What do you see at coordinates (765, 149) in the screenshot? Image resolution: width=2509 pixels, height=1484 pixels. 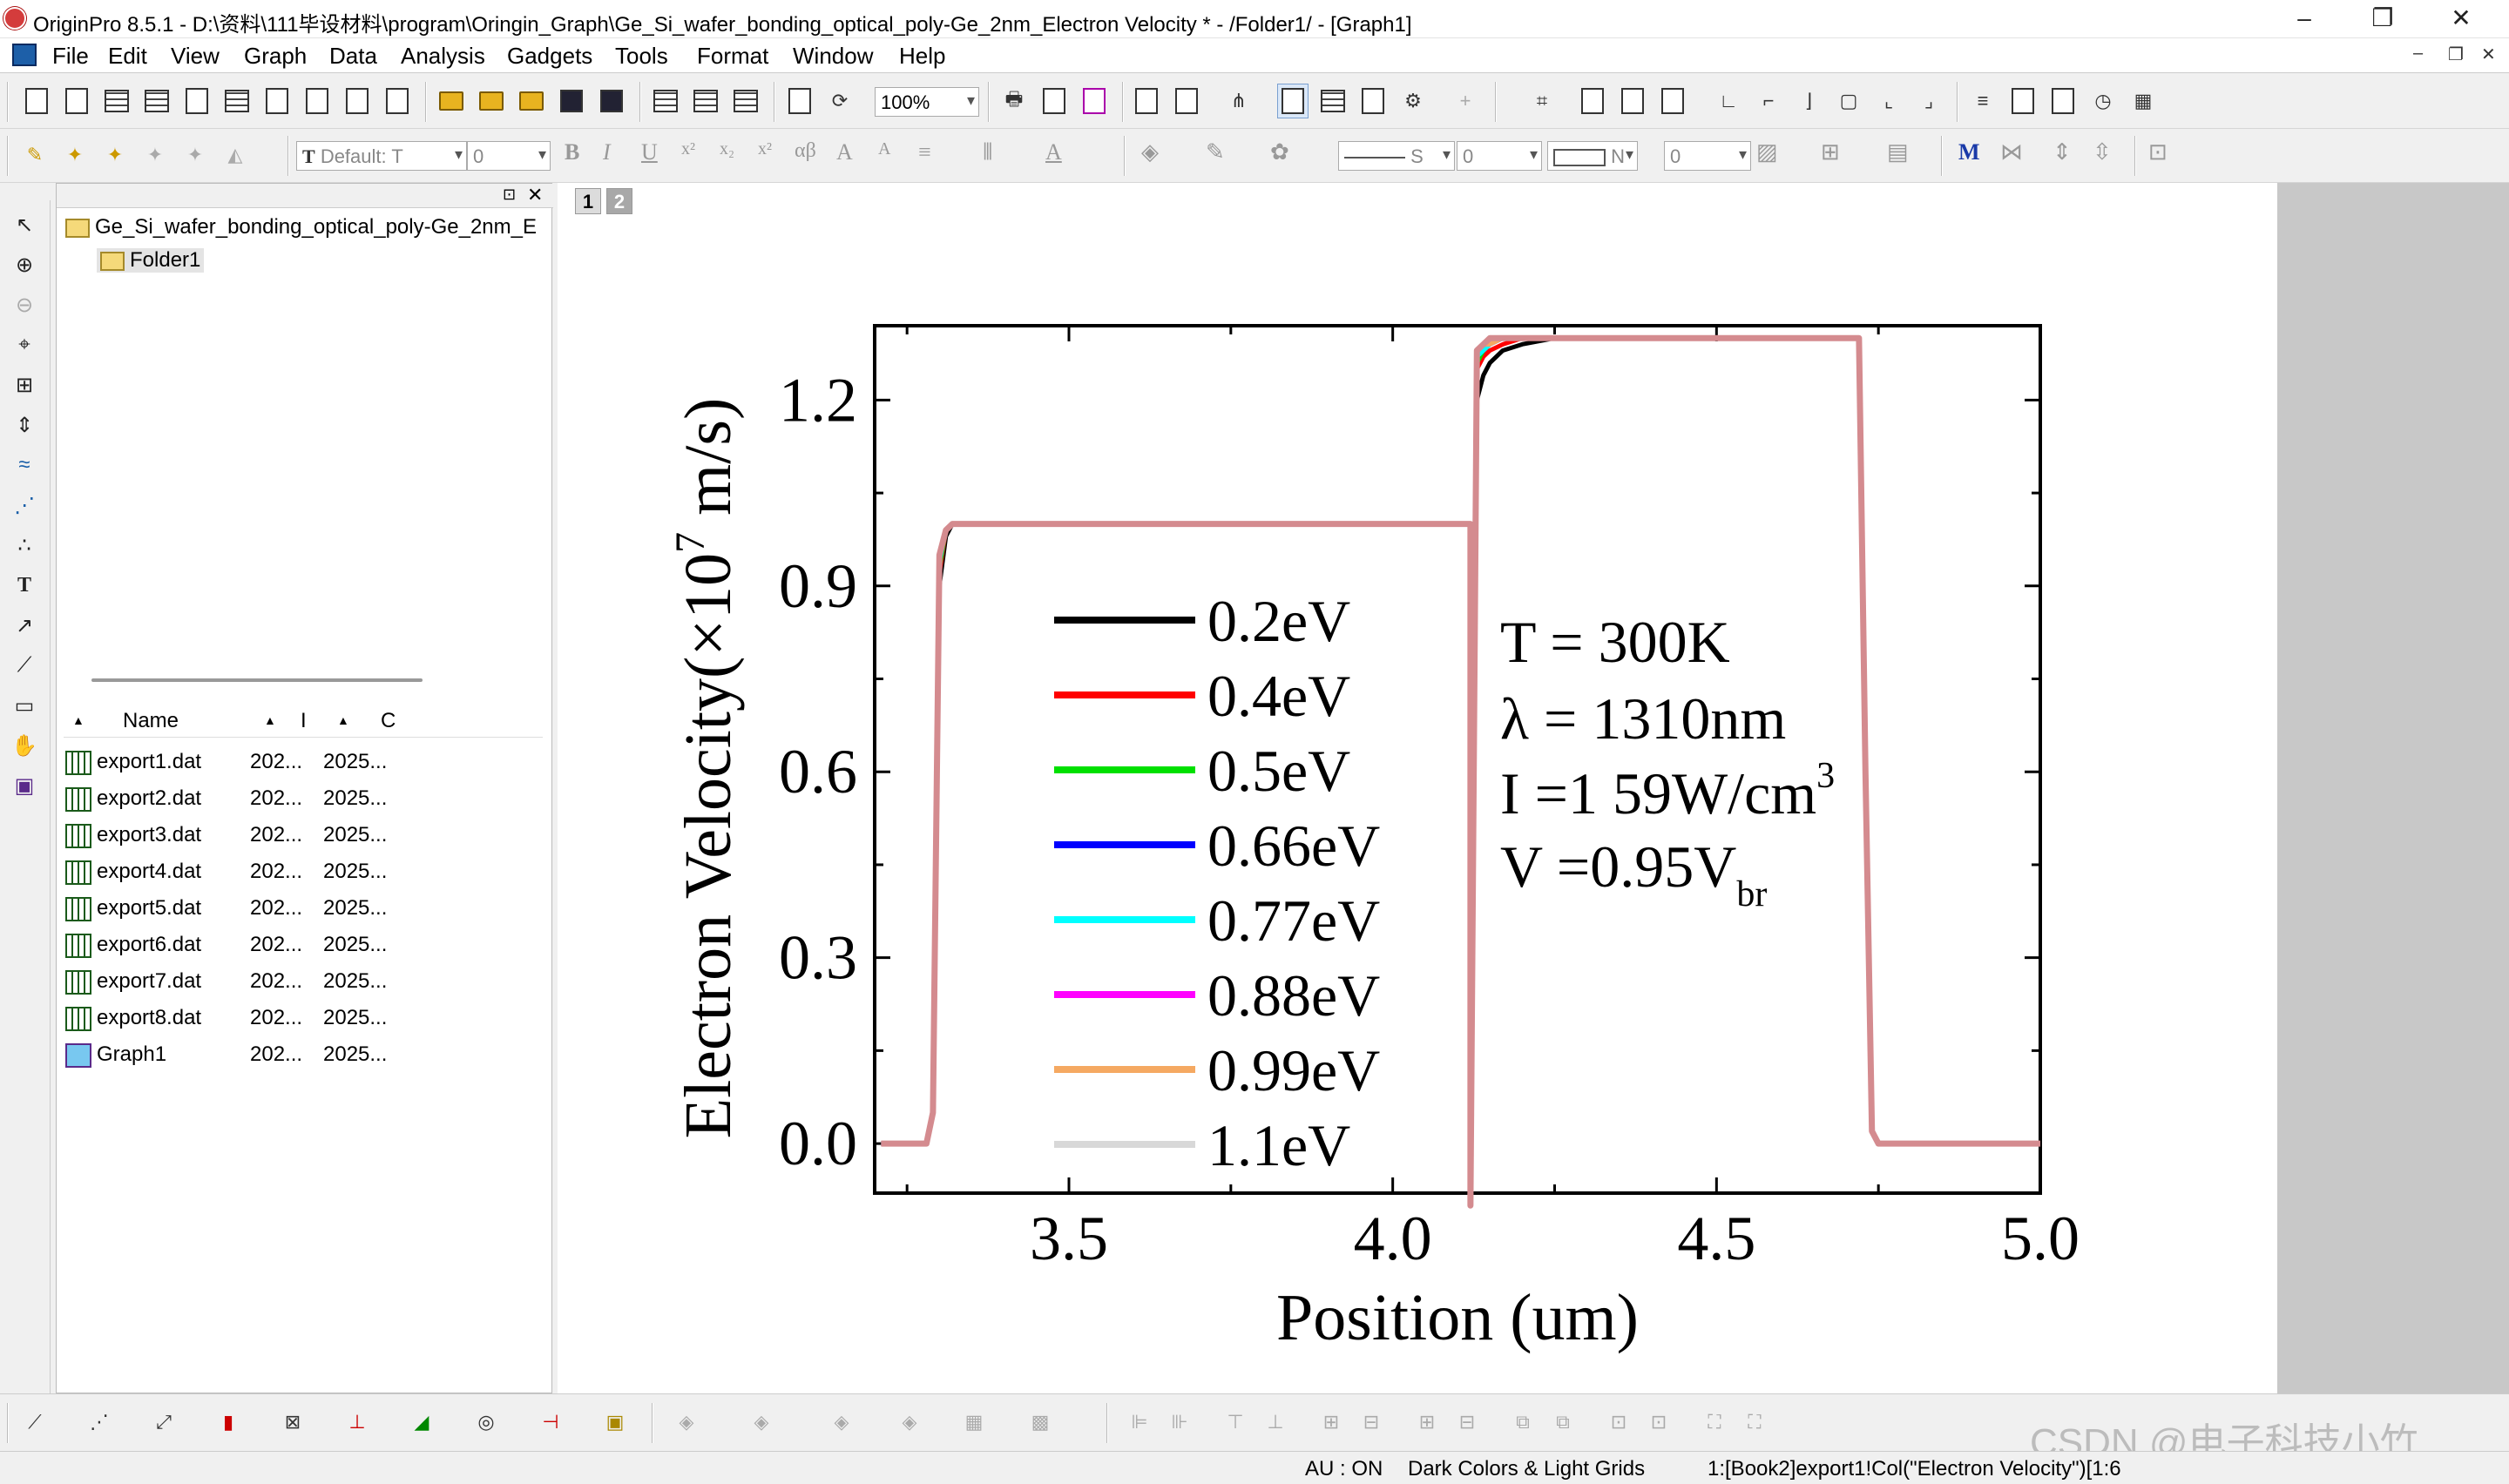 I see `supsub-icon: x²` at bounding box center [765, 149].